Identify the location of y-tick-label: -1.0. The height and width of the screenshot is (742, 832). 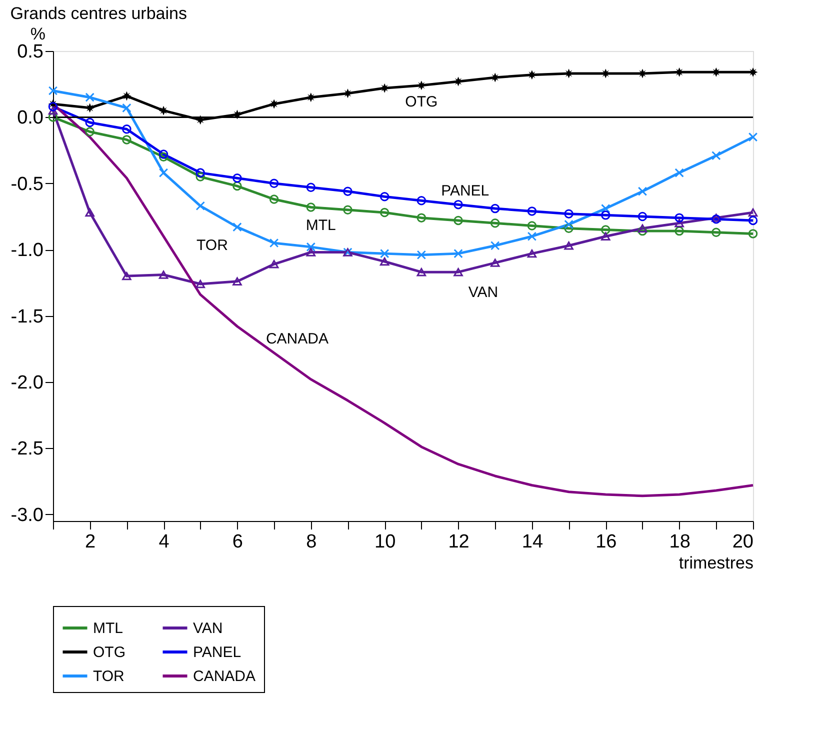
(27, 251).